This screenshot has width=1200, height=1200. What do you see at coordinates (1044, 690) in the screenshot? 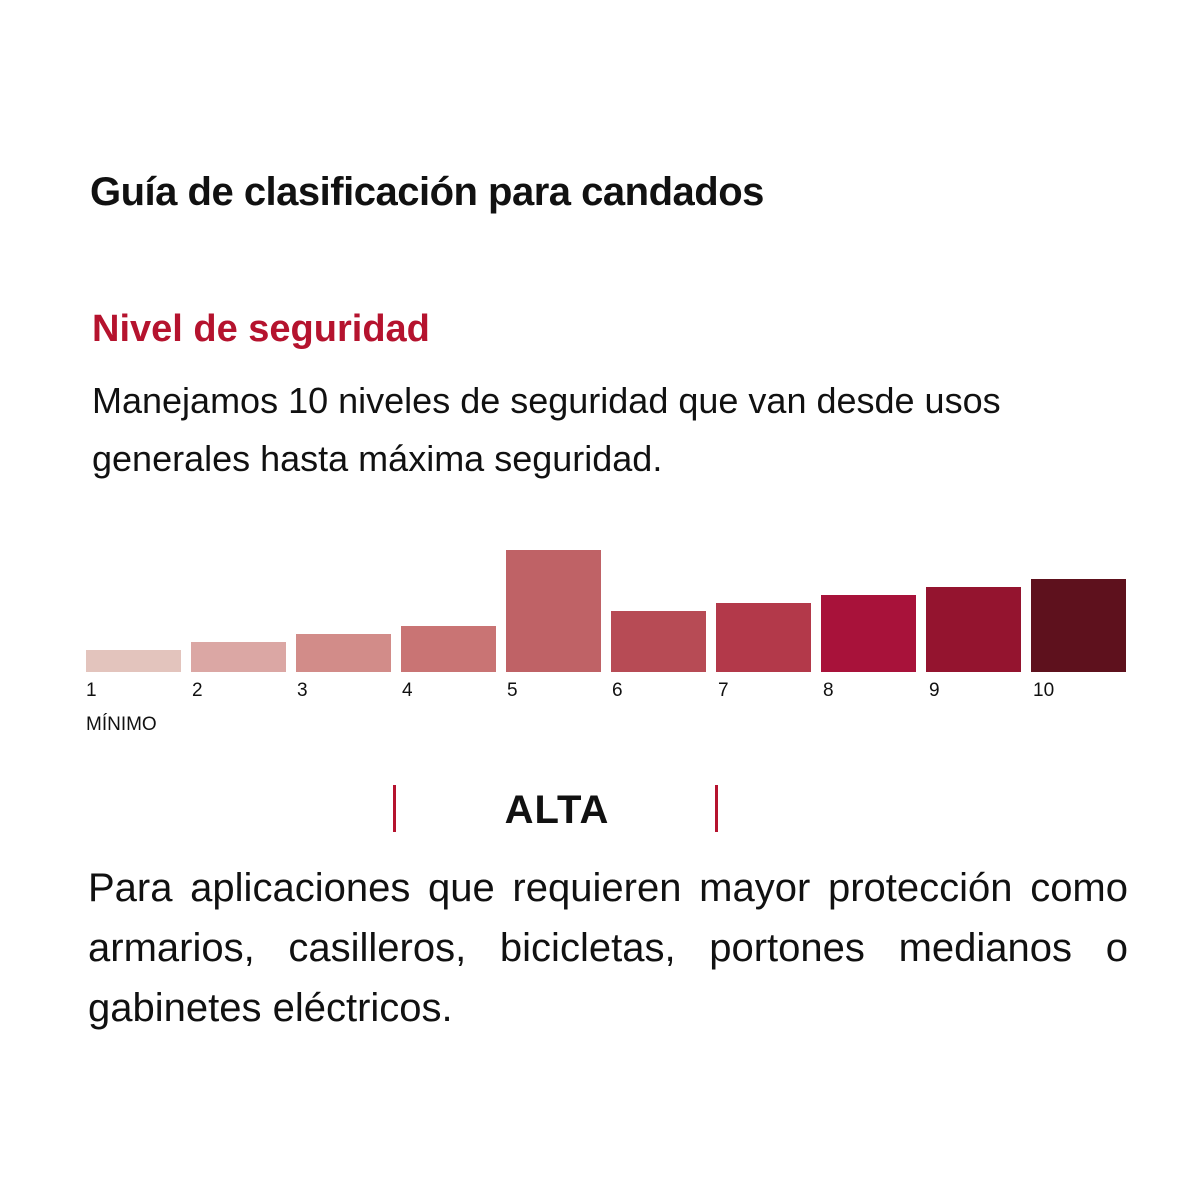
I see `level-label: 10` at bounding box center [1044, 690].